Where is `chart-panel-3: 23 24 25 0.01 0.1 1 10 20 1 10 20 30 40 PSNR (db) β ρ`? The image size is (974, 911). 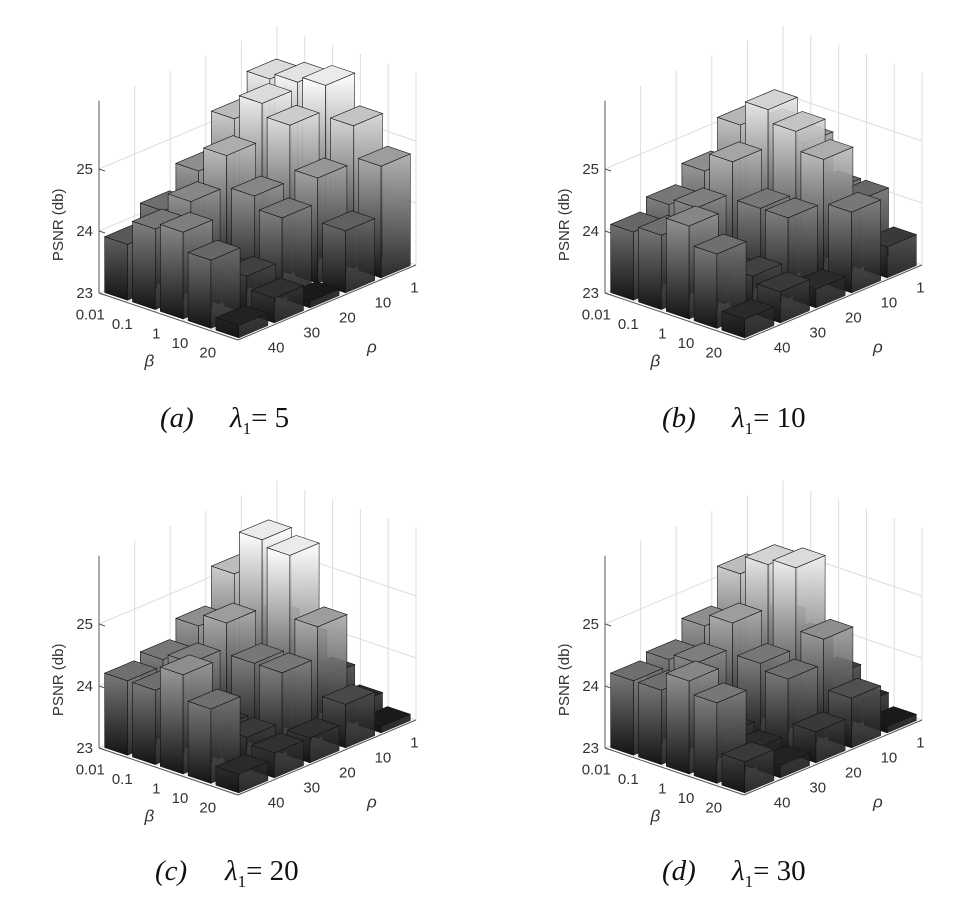 chart-panel-3: 23 24 25 0.01 0.1 1 10 20 1 10 20 30 40 PSNR (db) β ρ is located at coordinates (740, 653).